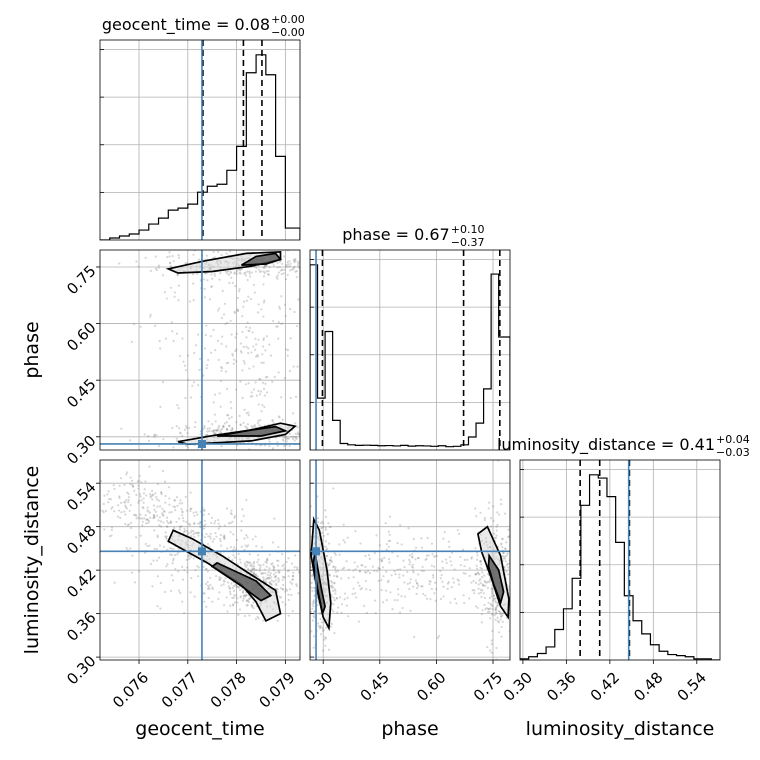 This screenshot has width=760, height=760. Describe the element at coordinates (179, 689) in the screenshot. I see `x-tick-label: 0.077` at that location.